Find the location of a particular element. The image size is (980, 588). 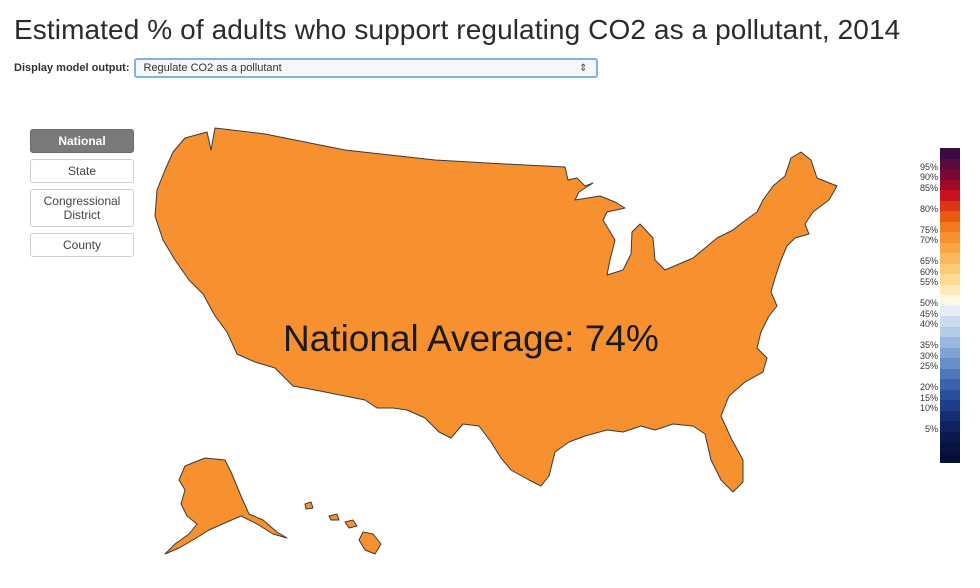

congressional-district-button: Congressional District is located at coordinates (82, 208).